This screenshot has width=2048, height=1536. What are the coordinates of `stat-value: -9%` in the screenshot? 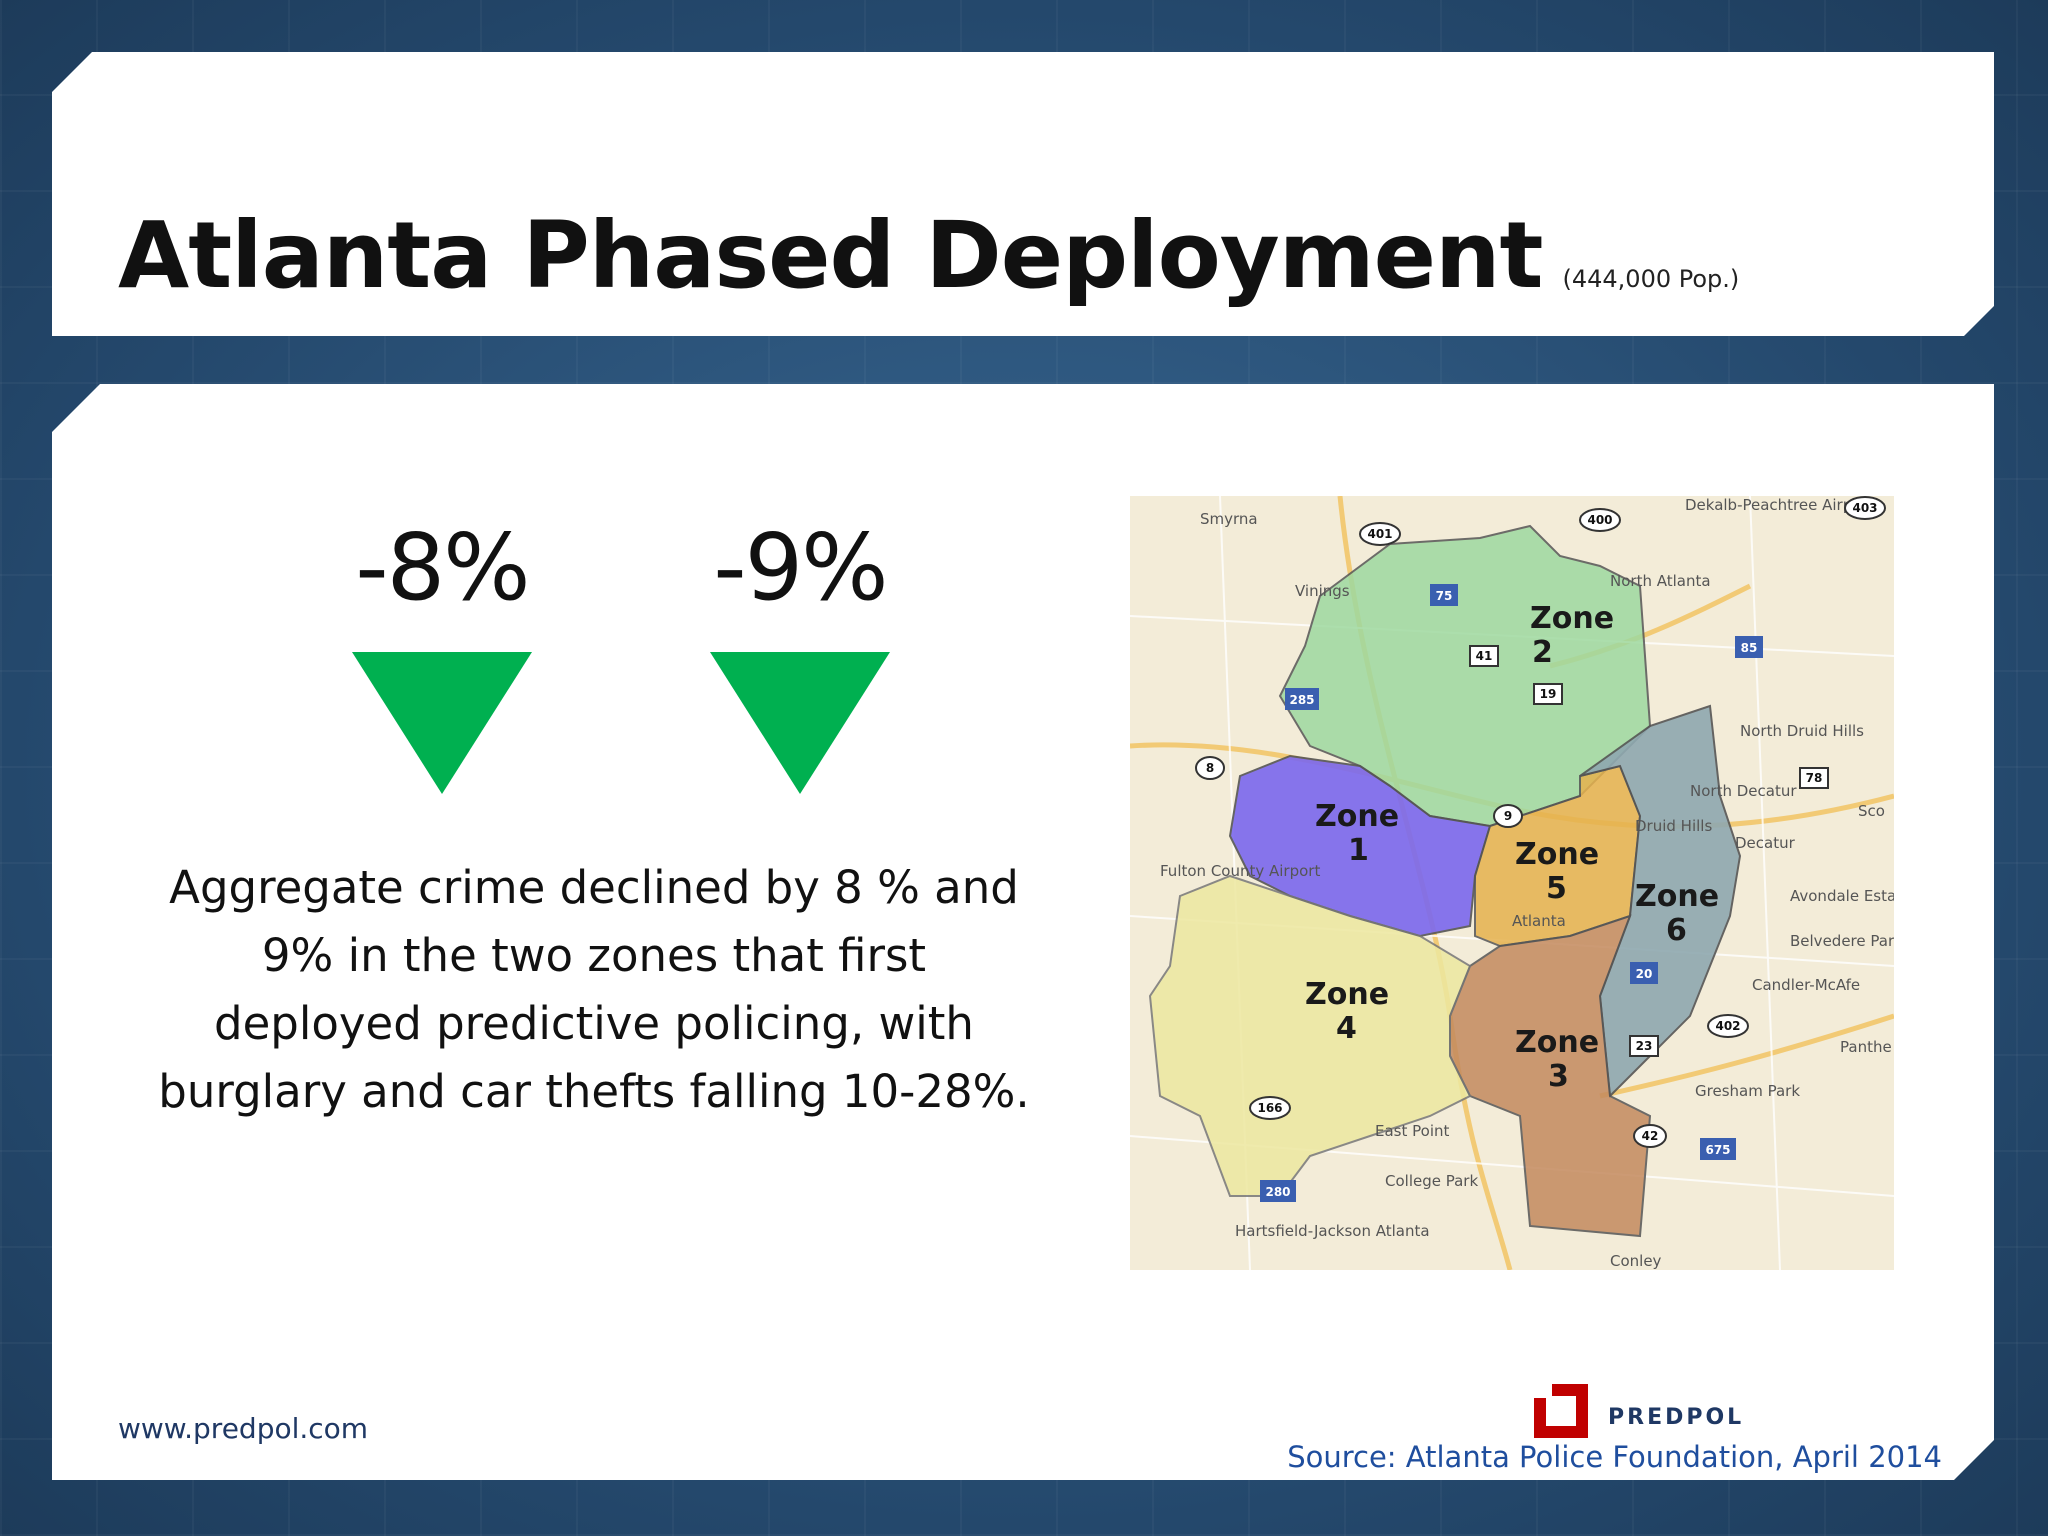 It's located at (800, 567).